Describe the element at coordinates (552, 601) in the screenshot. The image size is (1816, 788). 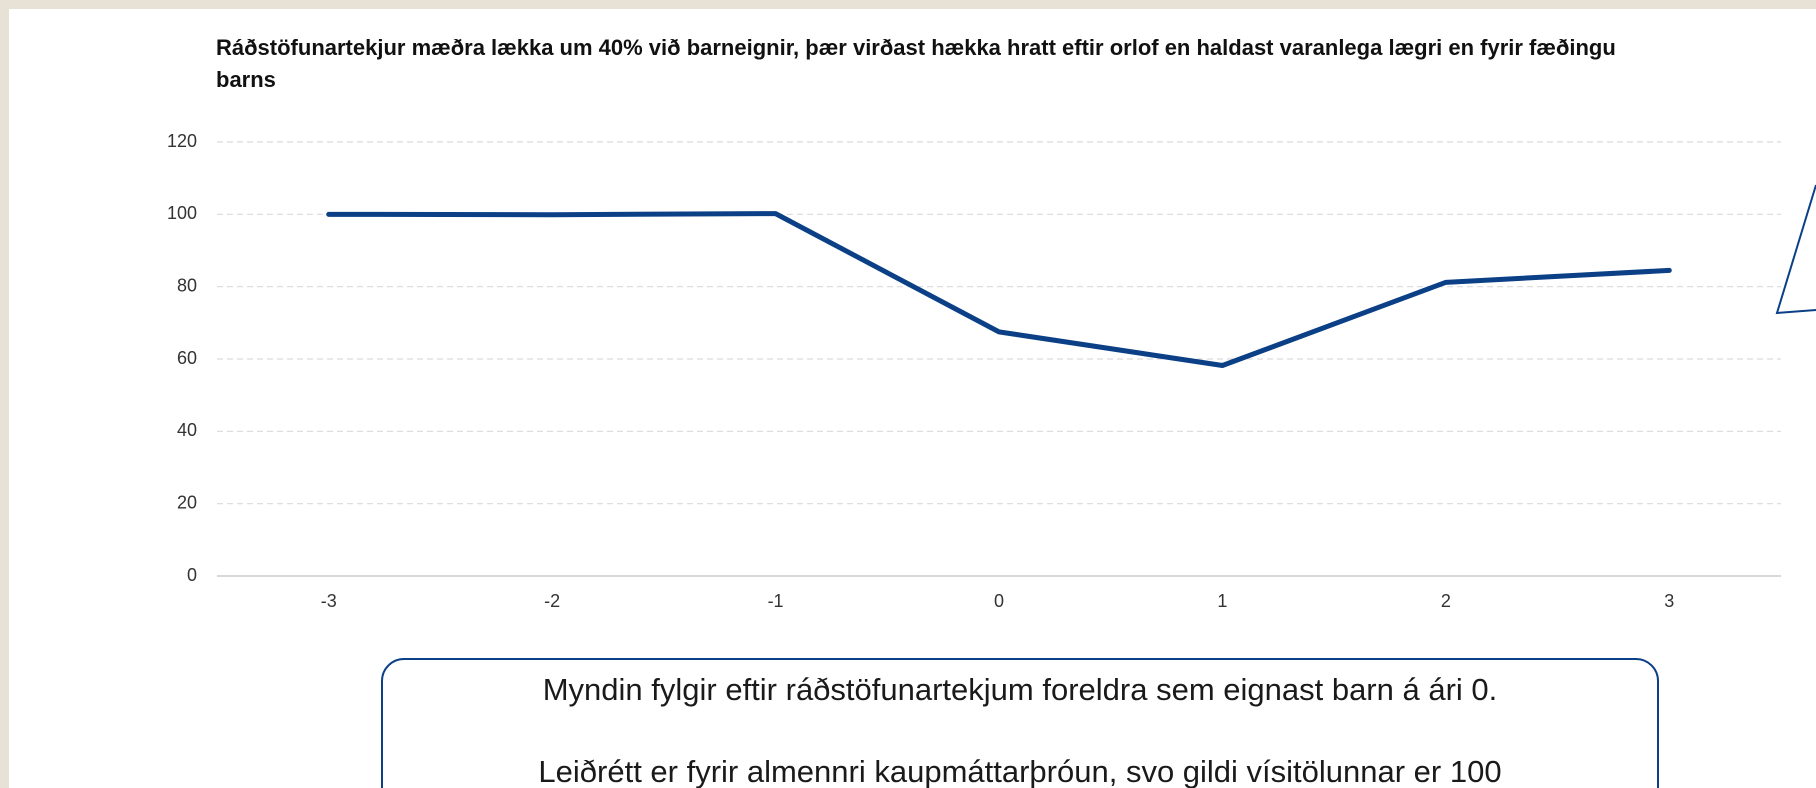
I see `x-tick-label: -2` at that location.